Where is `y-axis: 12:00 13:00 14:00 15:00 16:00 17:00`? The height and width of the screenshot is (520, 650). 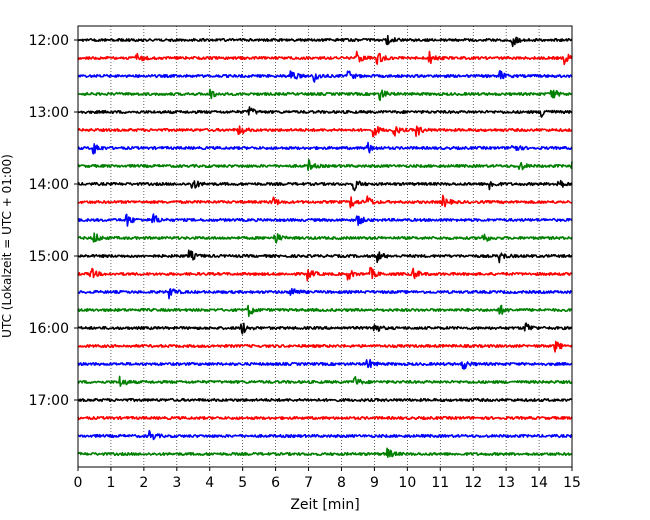
y-axis: 12:00 13:00 14:00 15:00 16:00 17:00 is located at coordinates (53, 221).